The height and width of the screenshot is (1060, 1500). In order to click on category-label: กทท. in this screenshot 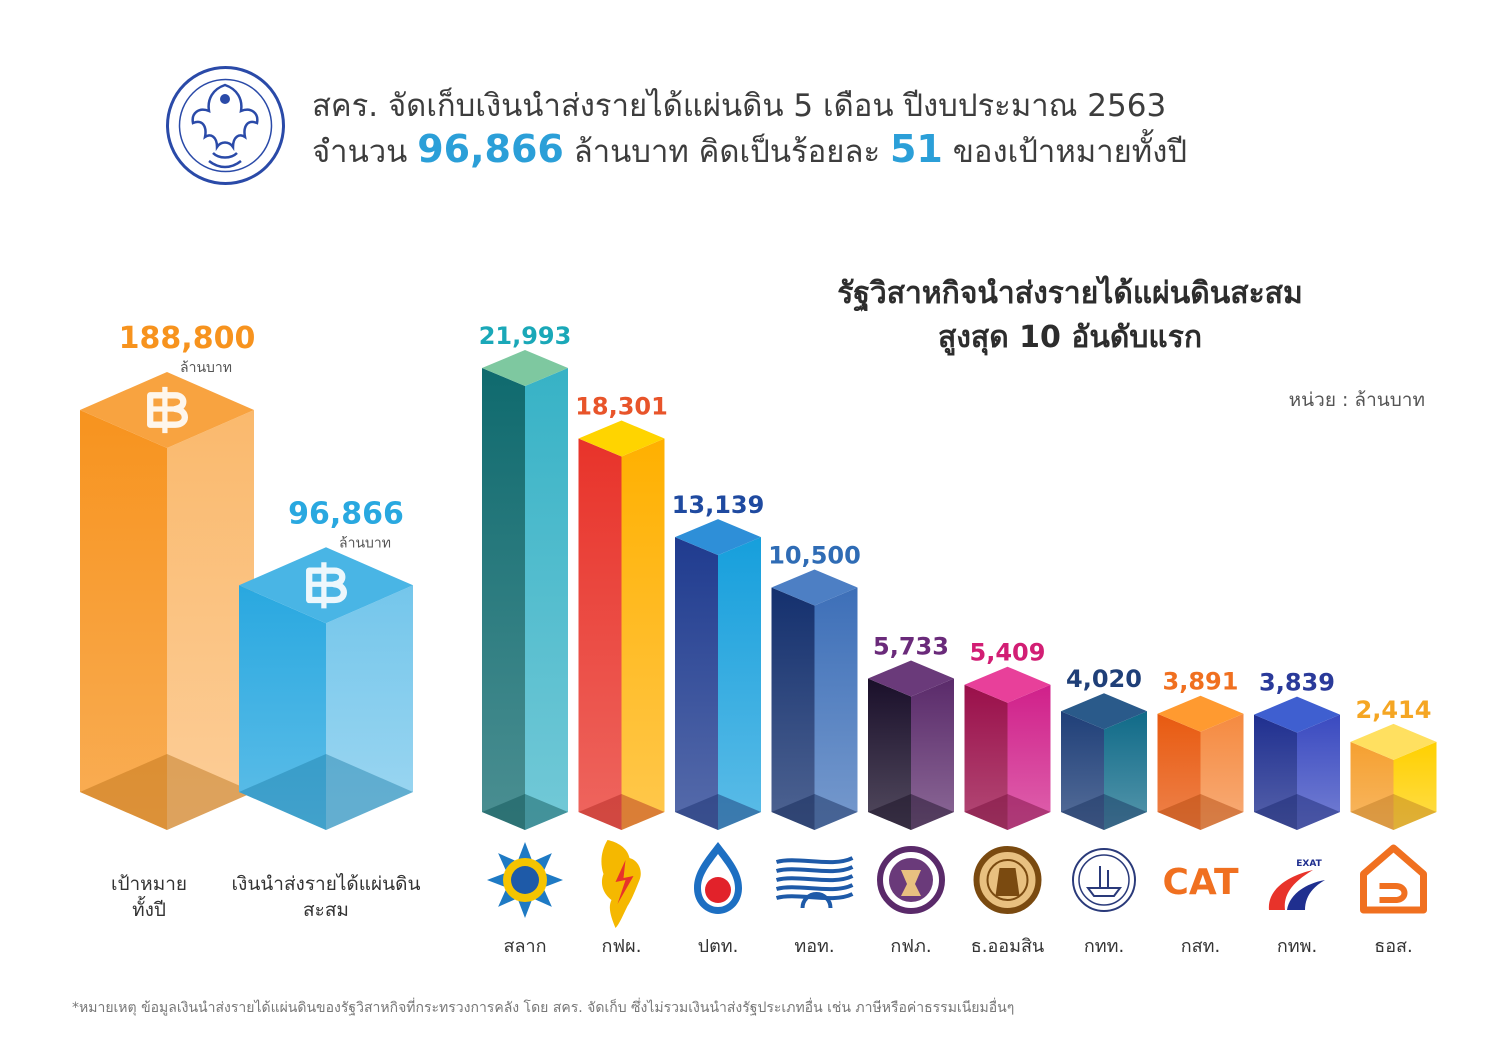, I will do `click(1104, 946)`.